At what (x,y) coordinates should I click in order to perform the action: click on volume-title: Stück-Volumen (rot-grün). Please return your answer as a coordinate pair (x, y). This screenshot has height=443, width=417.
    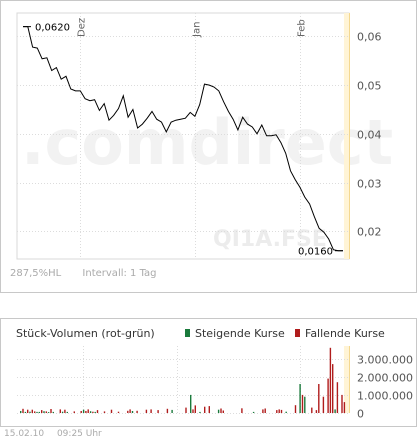
    Looking at the image, I should click on (85, 333).